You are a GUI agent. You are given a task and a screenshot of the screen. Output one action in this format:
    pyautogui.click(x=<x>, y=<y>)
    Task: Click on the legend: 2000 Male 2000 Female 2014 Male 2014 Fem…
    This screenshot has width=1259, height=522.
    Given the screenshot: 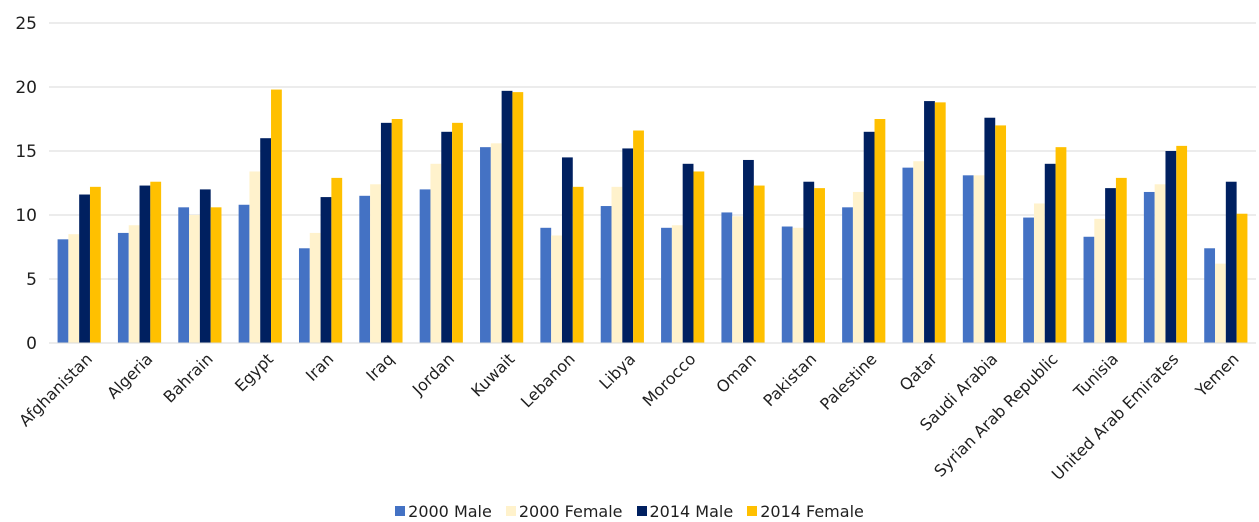 What is the action you would take?
    pyautogui.click(x=629, y=511)
    